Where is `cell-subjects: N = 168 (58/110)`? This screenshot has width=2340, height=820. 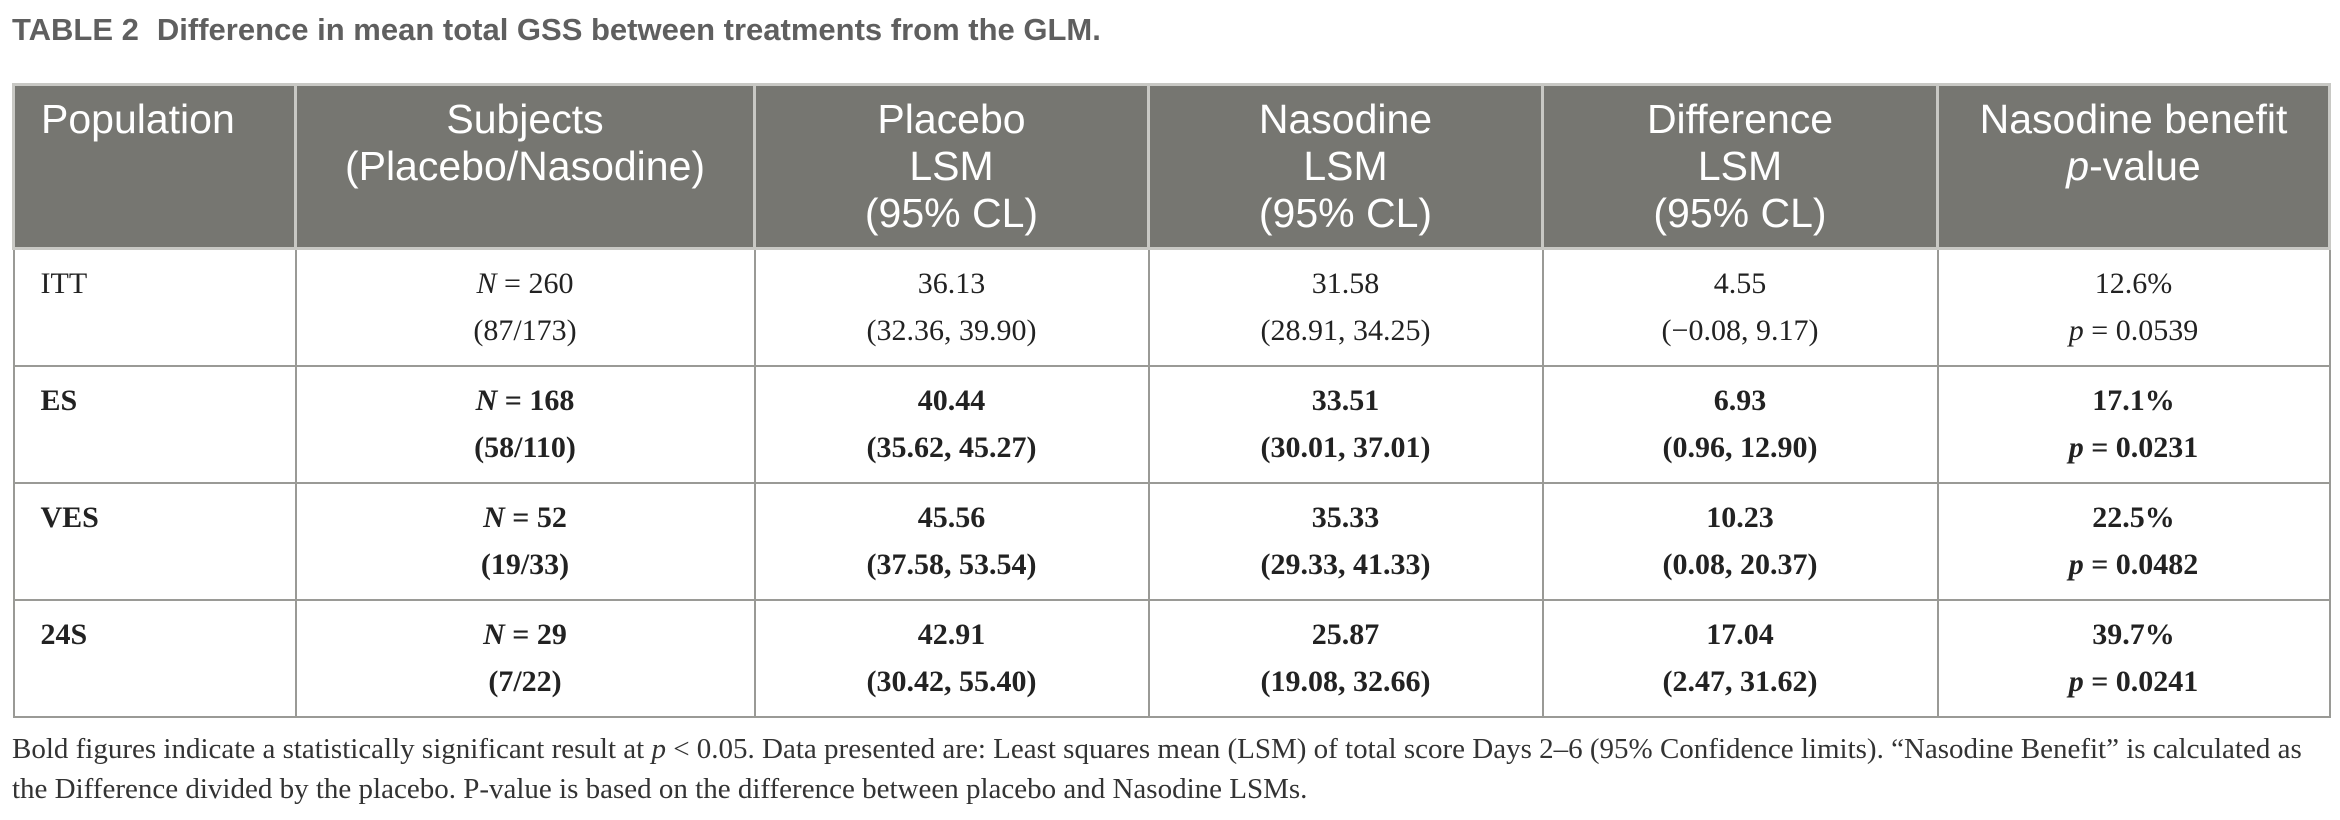 cell-subjects: N = 168 (58/110) is located at coordinates (525, 424).